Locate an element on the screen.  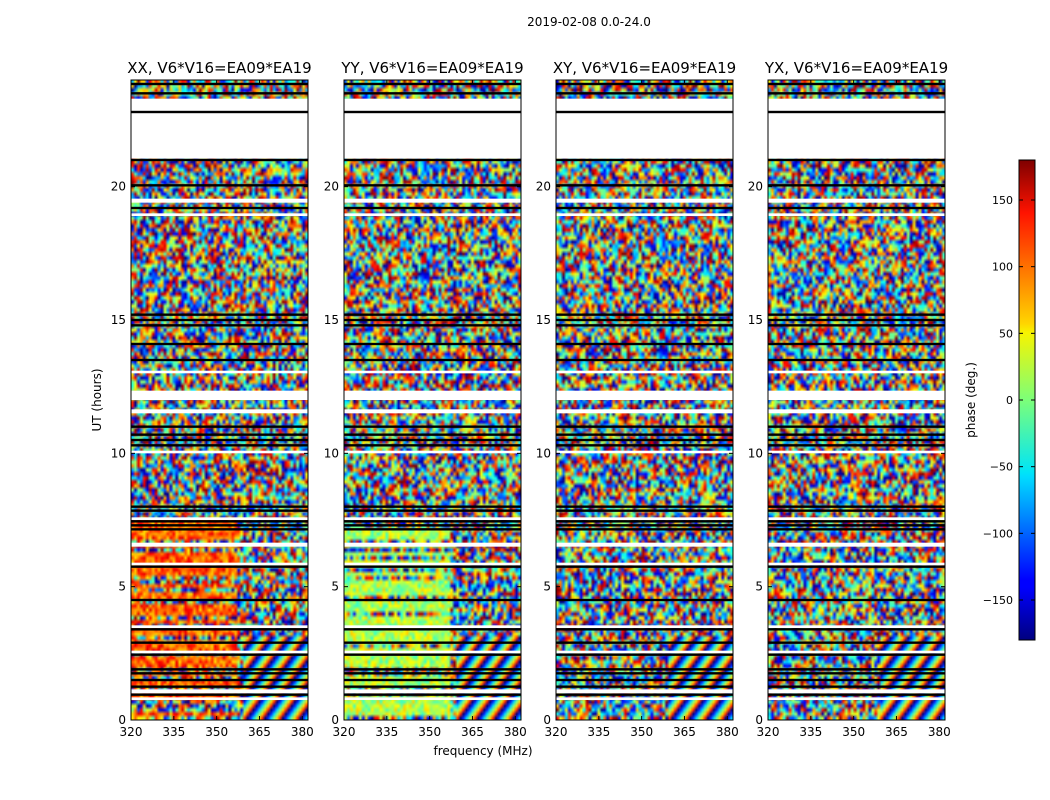
y-tick-label: 5 is located at coordinates (335, 587).